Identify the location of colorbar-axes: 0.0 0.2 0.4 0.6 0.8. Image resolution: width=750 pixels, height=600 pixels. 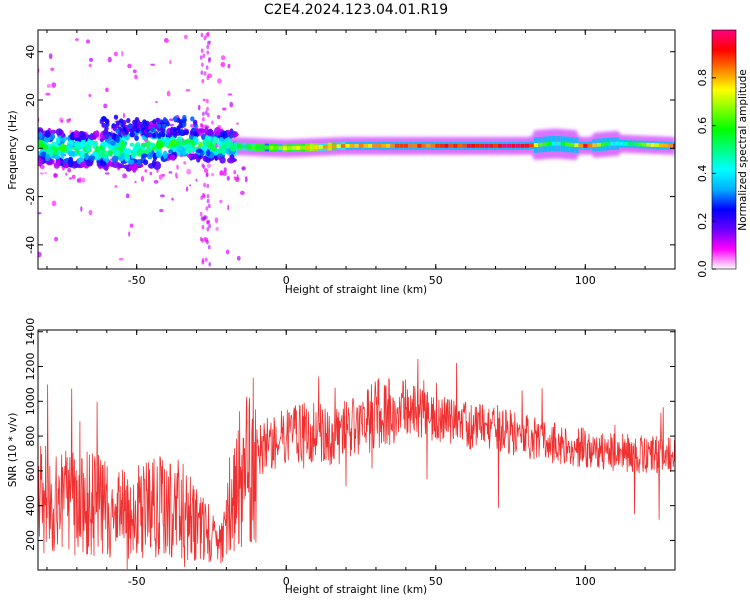
(716, 153).